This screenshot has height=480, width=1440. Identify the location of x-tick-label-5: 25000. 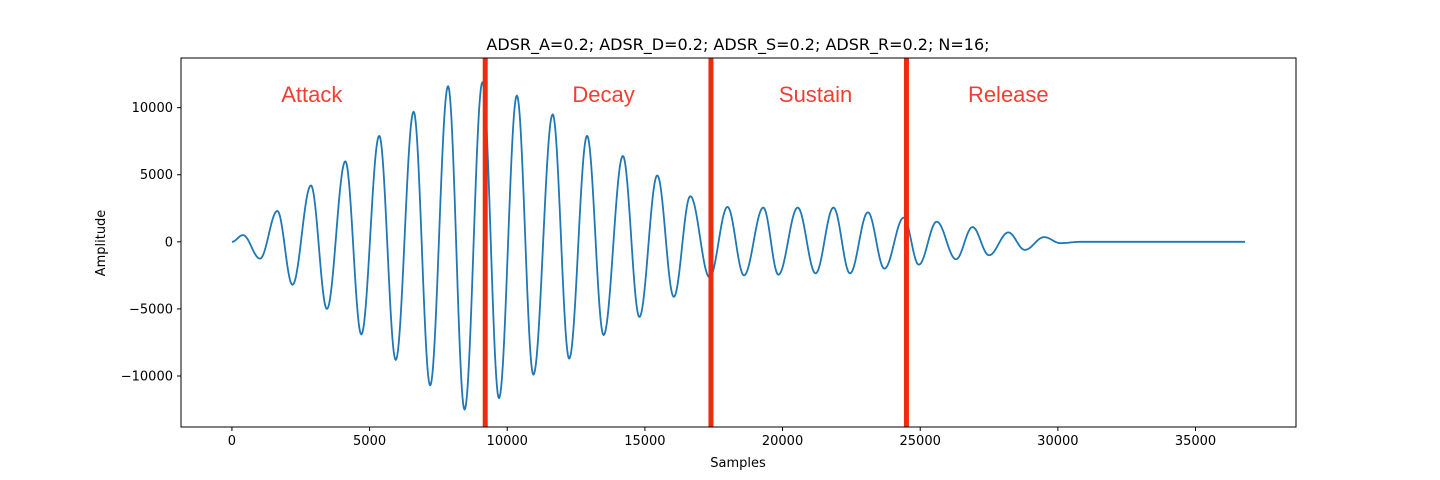
(920, 441).